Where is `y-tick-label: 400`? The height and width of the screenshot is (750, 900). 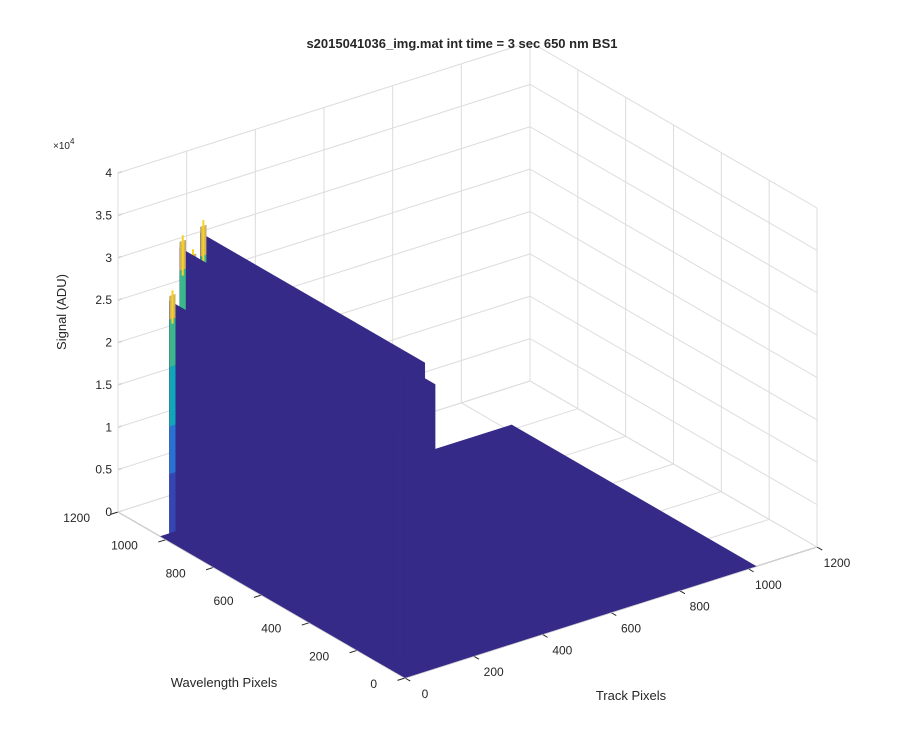
y-tick-label: 400 is located at coordinates (271, 629).